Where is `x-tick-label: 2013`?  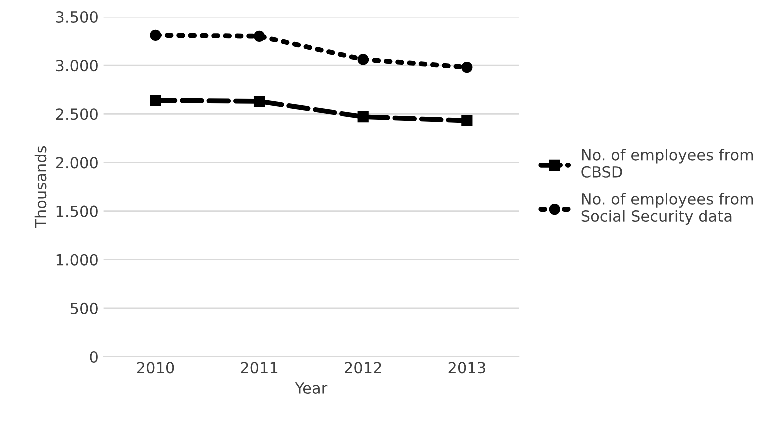
x-tick-label: 2013 is located at coordinates (467, 368).